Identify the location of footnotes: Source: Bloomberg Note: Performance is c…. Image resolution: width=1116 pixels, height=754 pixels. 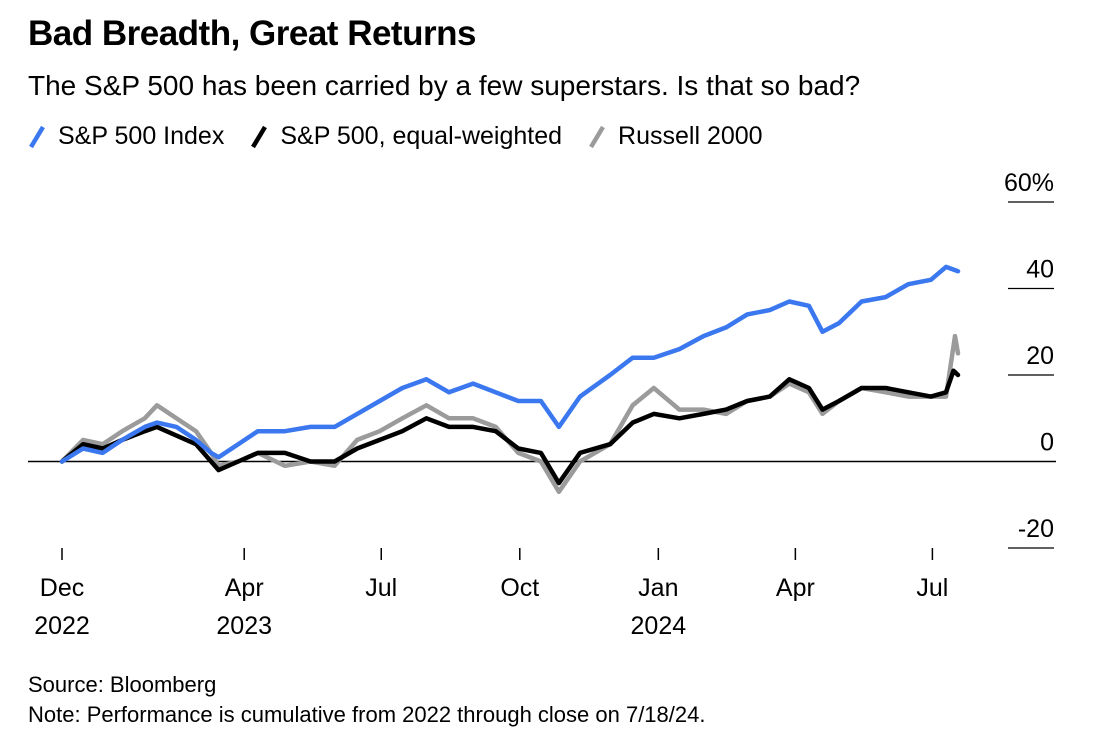
(366, 700).